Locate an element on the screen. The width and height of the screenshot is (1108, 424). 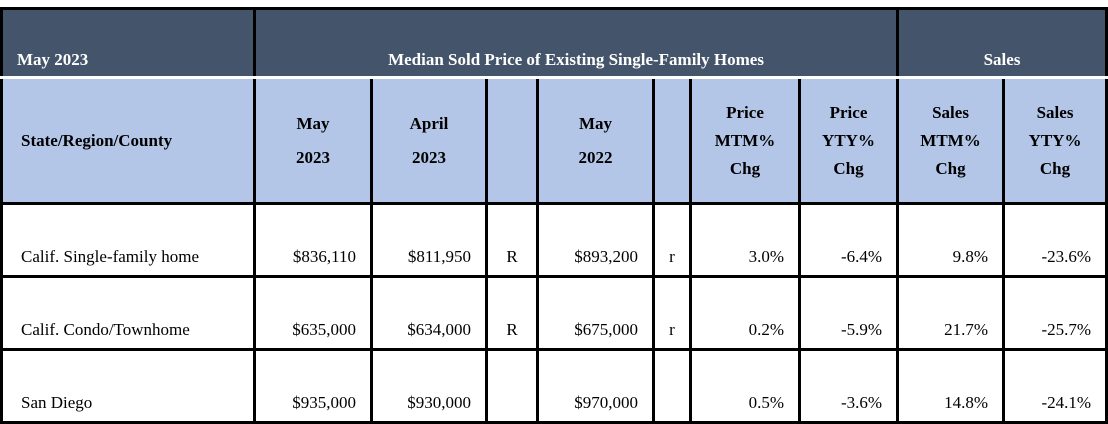
sales-yty-cell: -25.7% is located at coordinates (1055, 313).